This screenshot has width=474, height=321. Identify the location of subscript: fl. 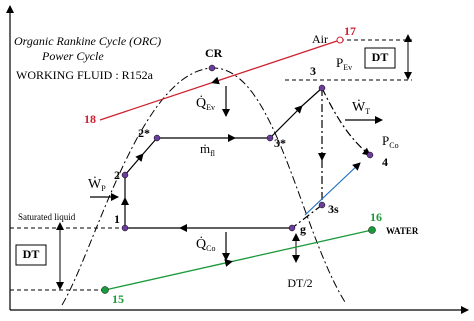
(213, 153).